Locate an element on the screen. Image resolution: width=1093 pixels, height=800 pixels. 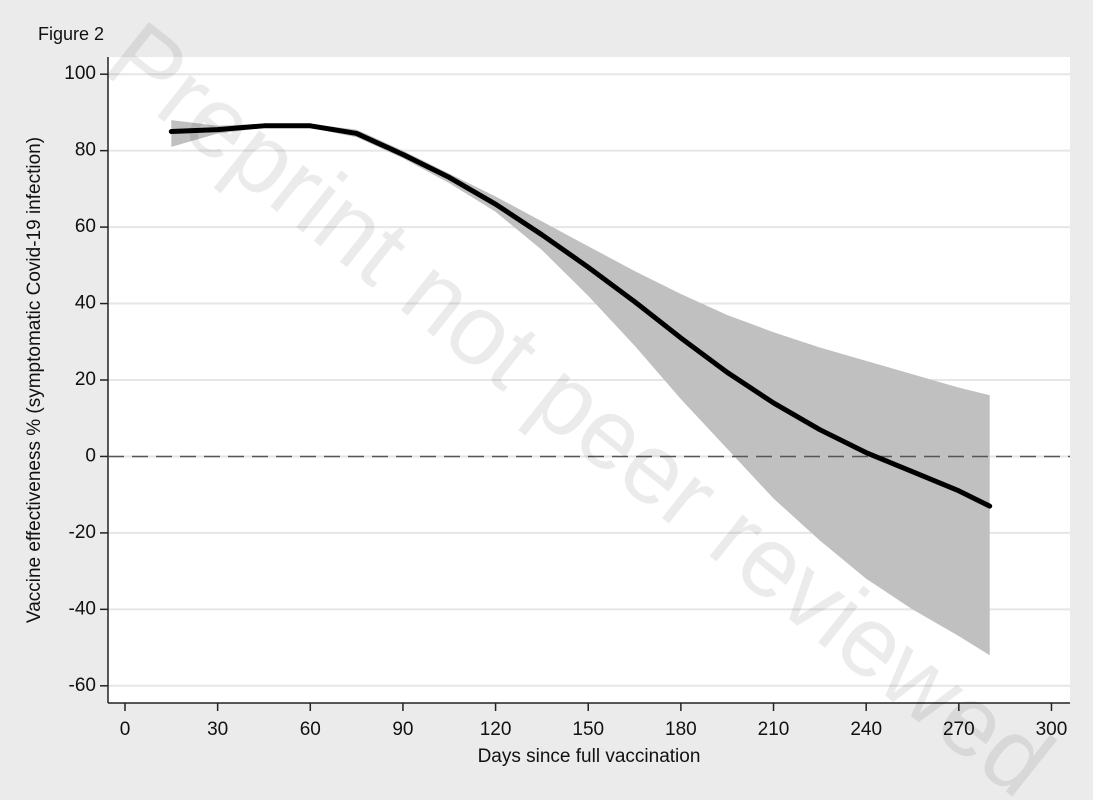
y-tick-label: 0 is located at coordinates (90, 455).